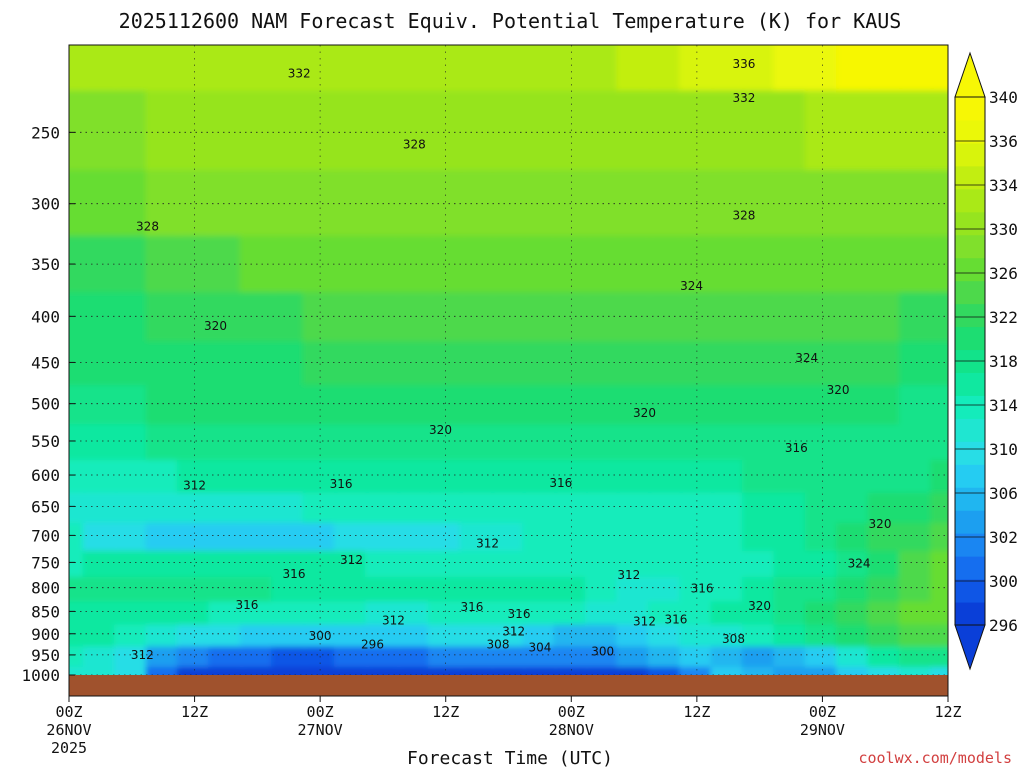  Describe the element at coordinates (194, 485) in the screenshot. I see `contour-label: 312` at that location.